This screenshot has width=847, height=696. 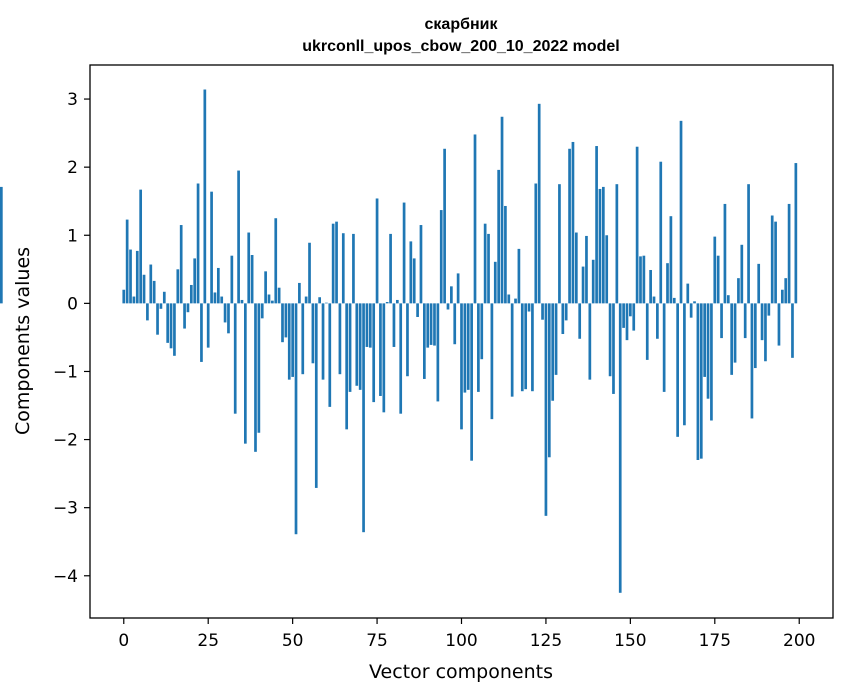 What do you see at coordinates (72, 100) in the screenshot?
I see `y-tick-label: 3` at bounding box center [72, 100].